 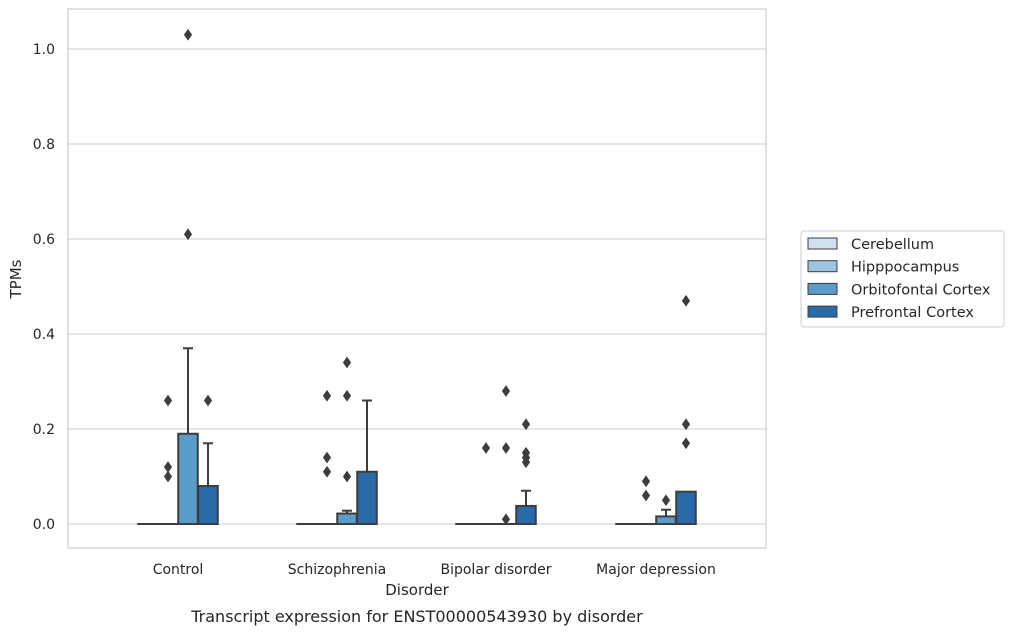 What do you see at coordinates (44, 287) in the screenshot?
I see `y-tick-labels: 0.0 0.2 0.4 0.6 0.8 1.0` at bounding box center [44, 287].